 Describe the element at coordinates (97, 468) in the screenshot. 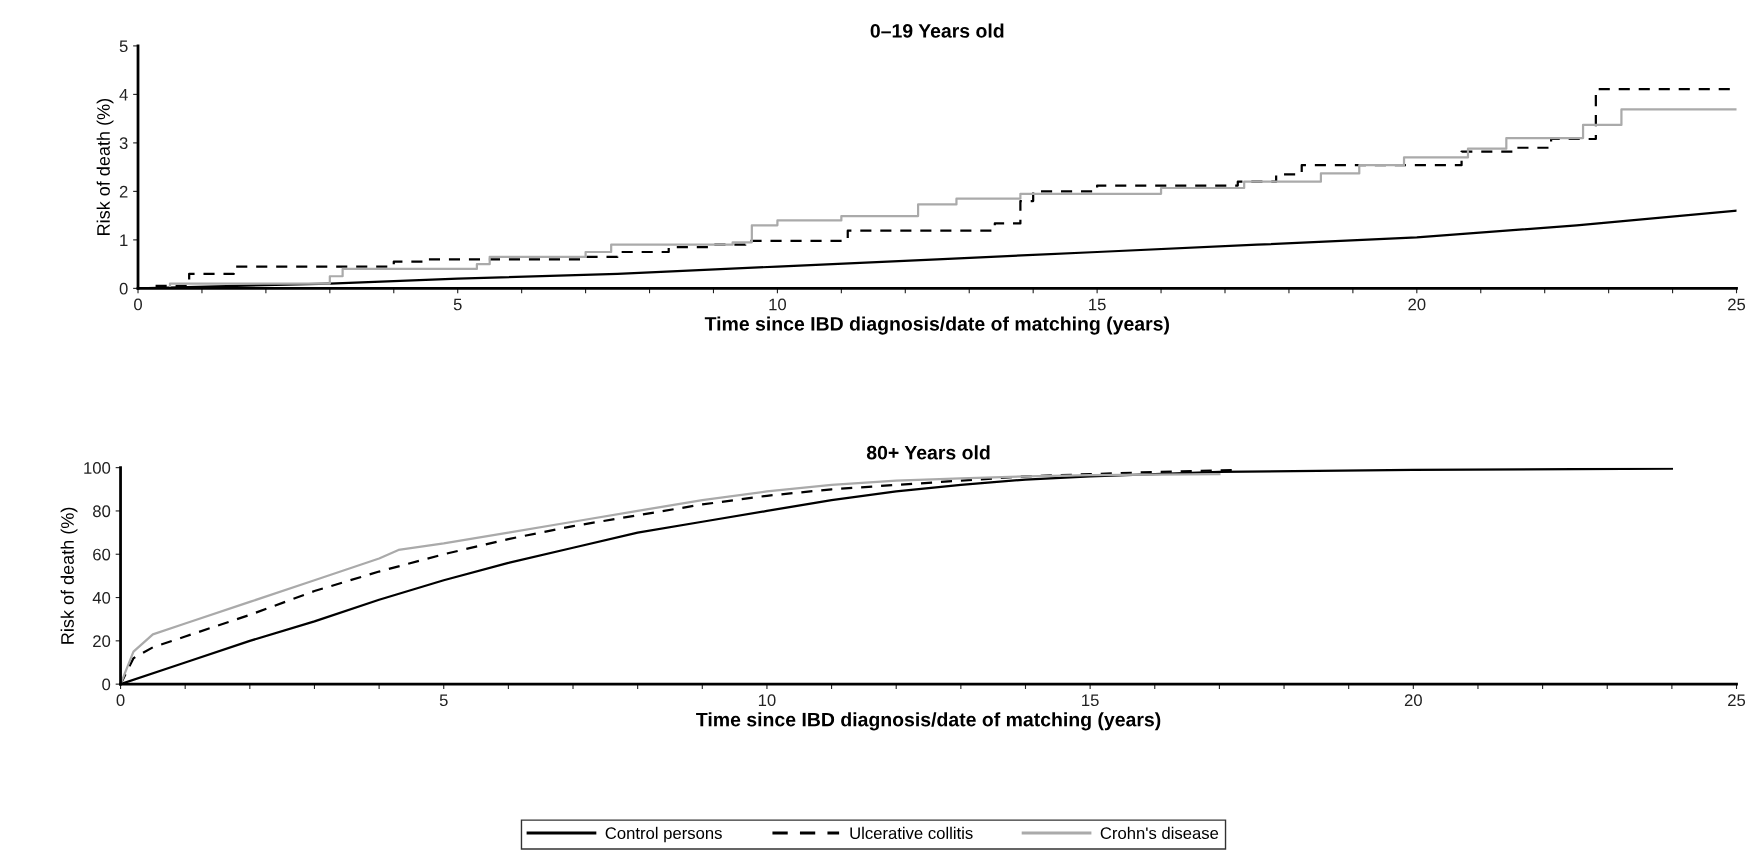

I see `y-tick-label: 100` at that location.